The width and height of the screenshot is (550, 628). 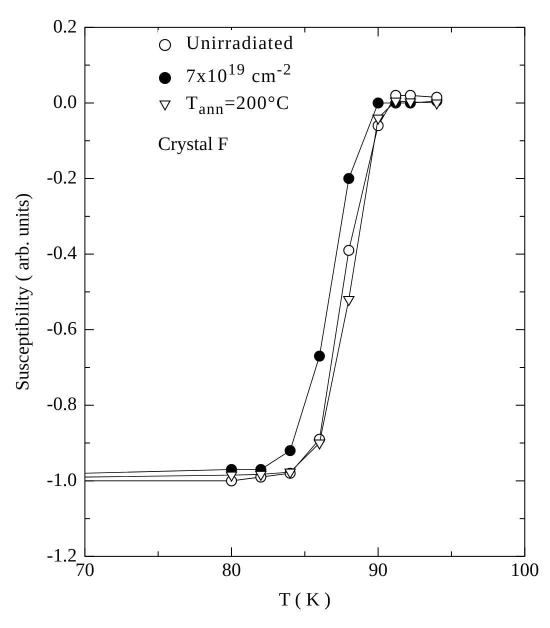 What do you see at coordinates (238, 105) in the screenshot?
I see `legend-label: T$_{ann}$=200°C` at bounding box center [238, 105].